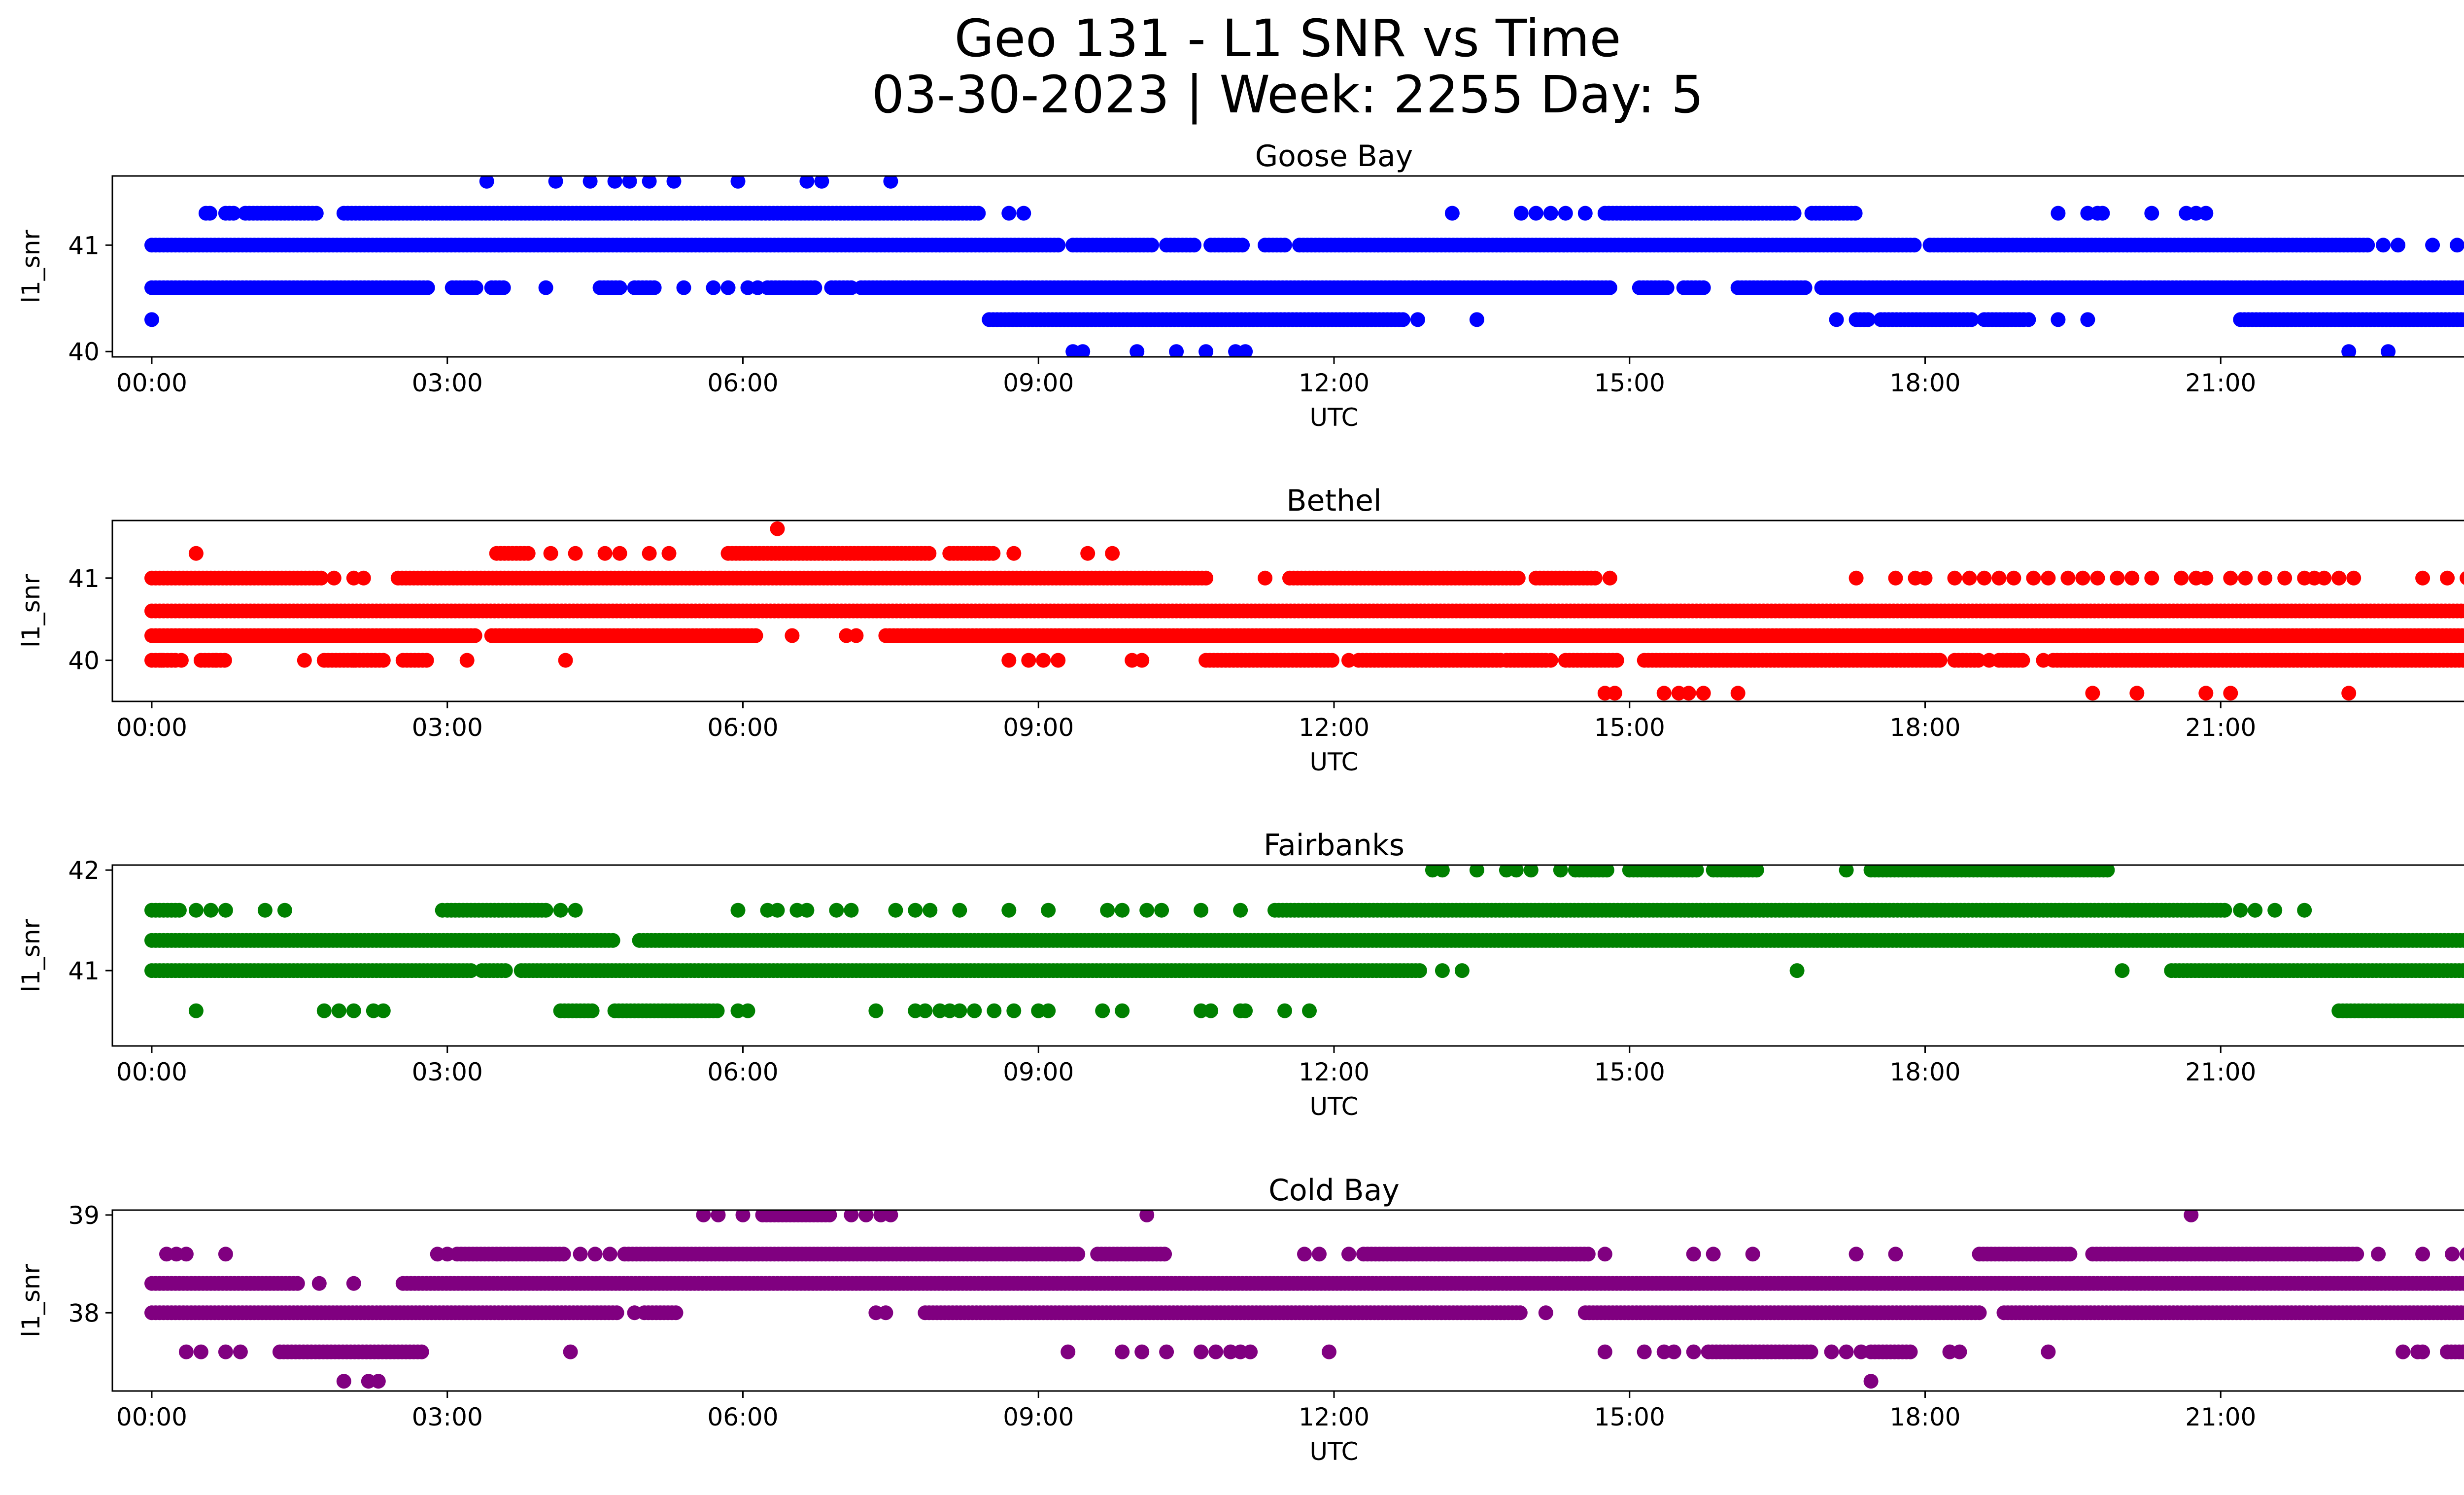 The image size is (2464, 1495). What do you see at coordinates (1629, 383) in the screenshot?
I see `x-tick-label: 15:00` at bounding box center [1629, 383].